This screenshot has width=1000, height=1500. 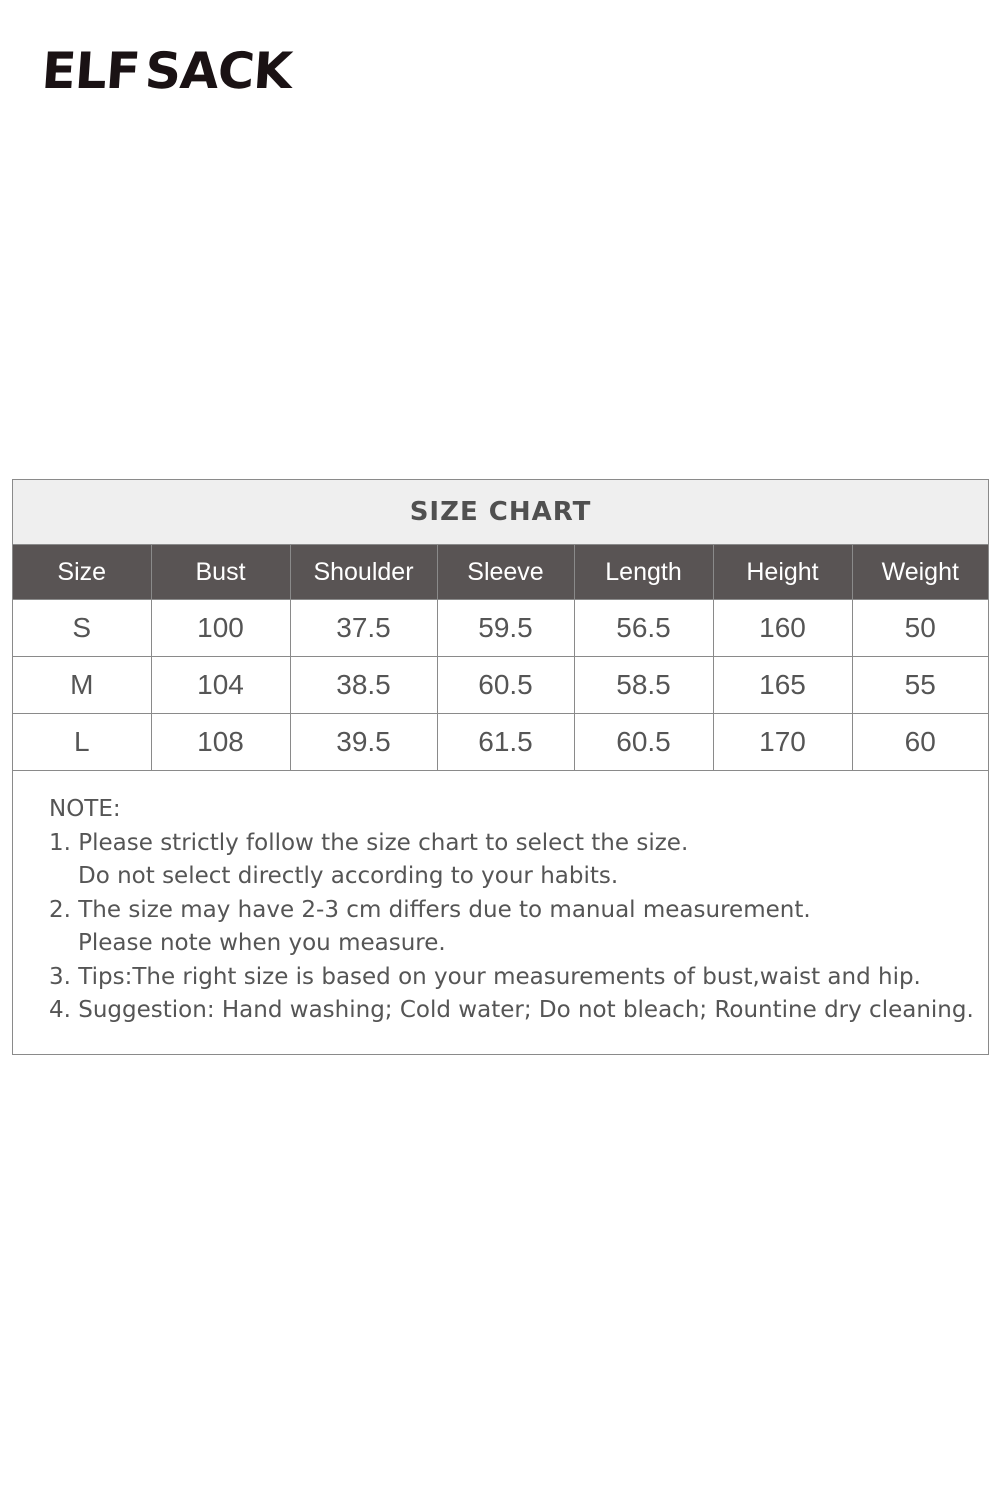 I want to click on table-cell: S, so click(x=82, y=628).